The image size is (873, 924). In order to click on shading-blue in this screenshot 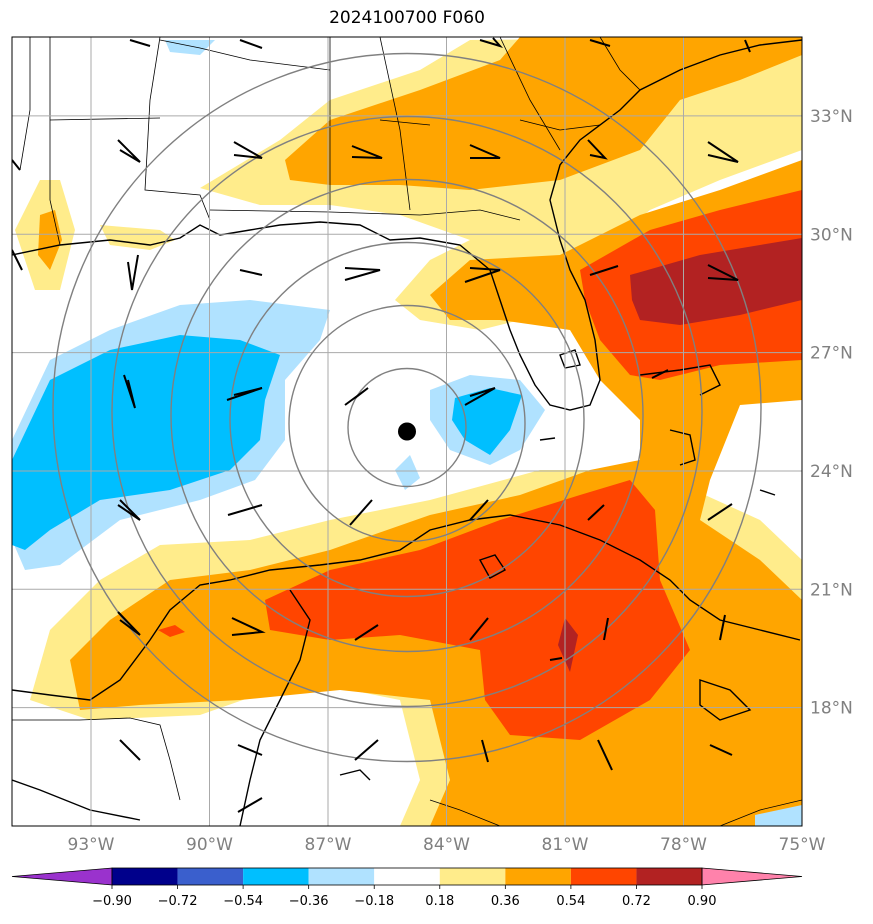, I will do `click(267, 442)`.